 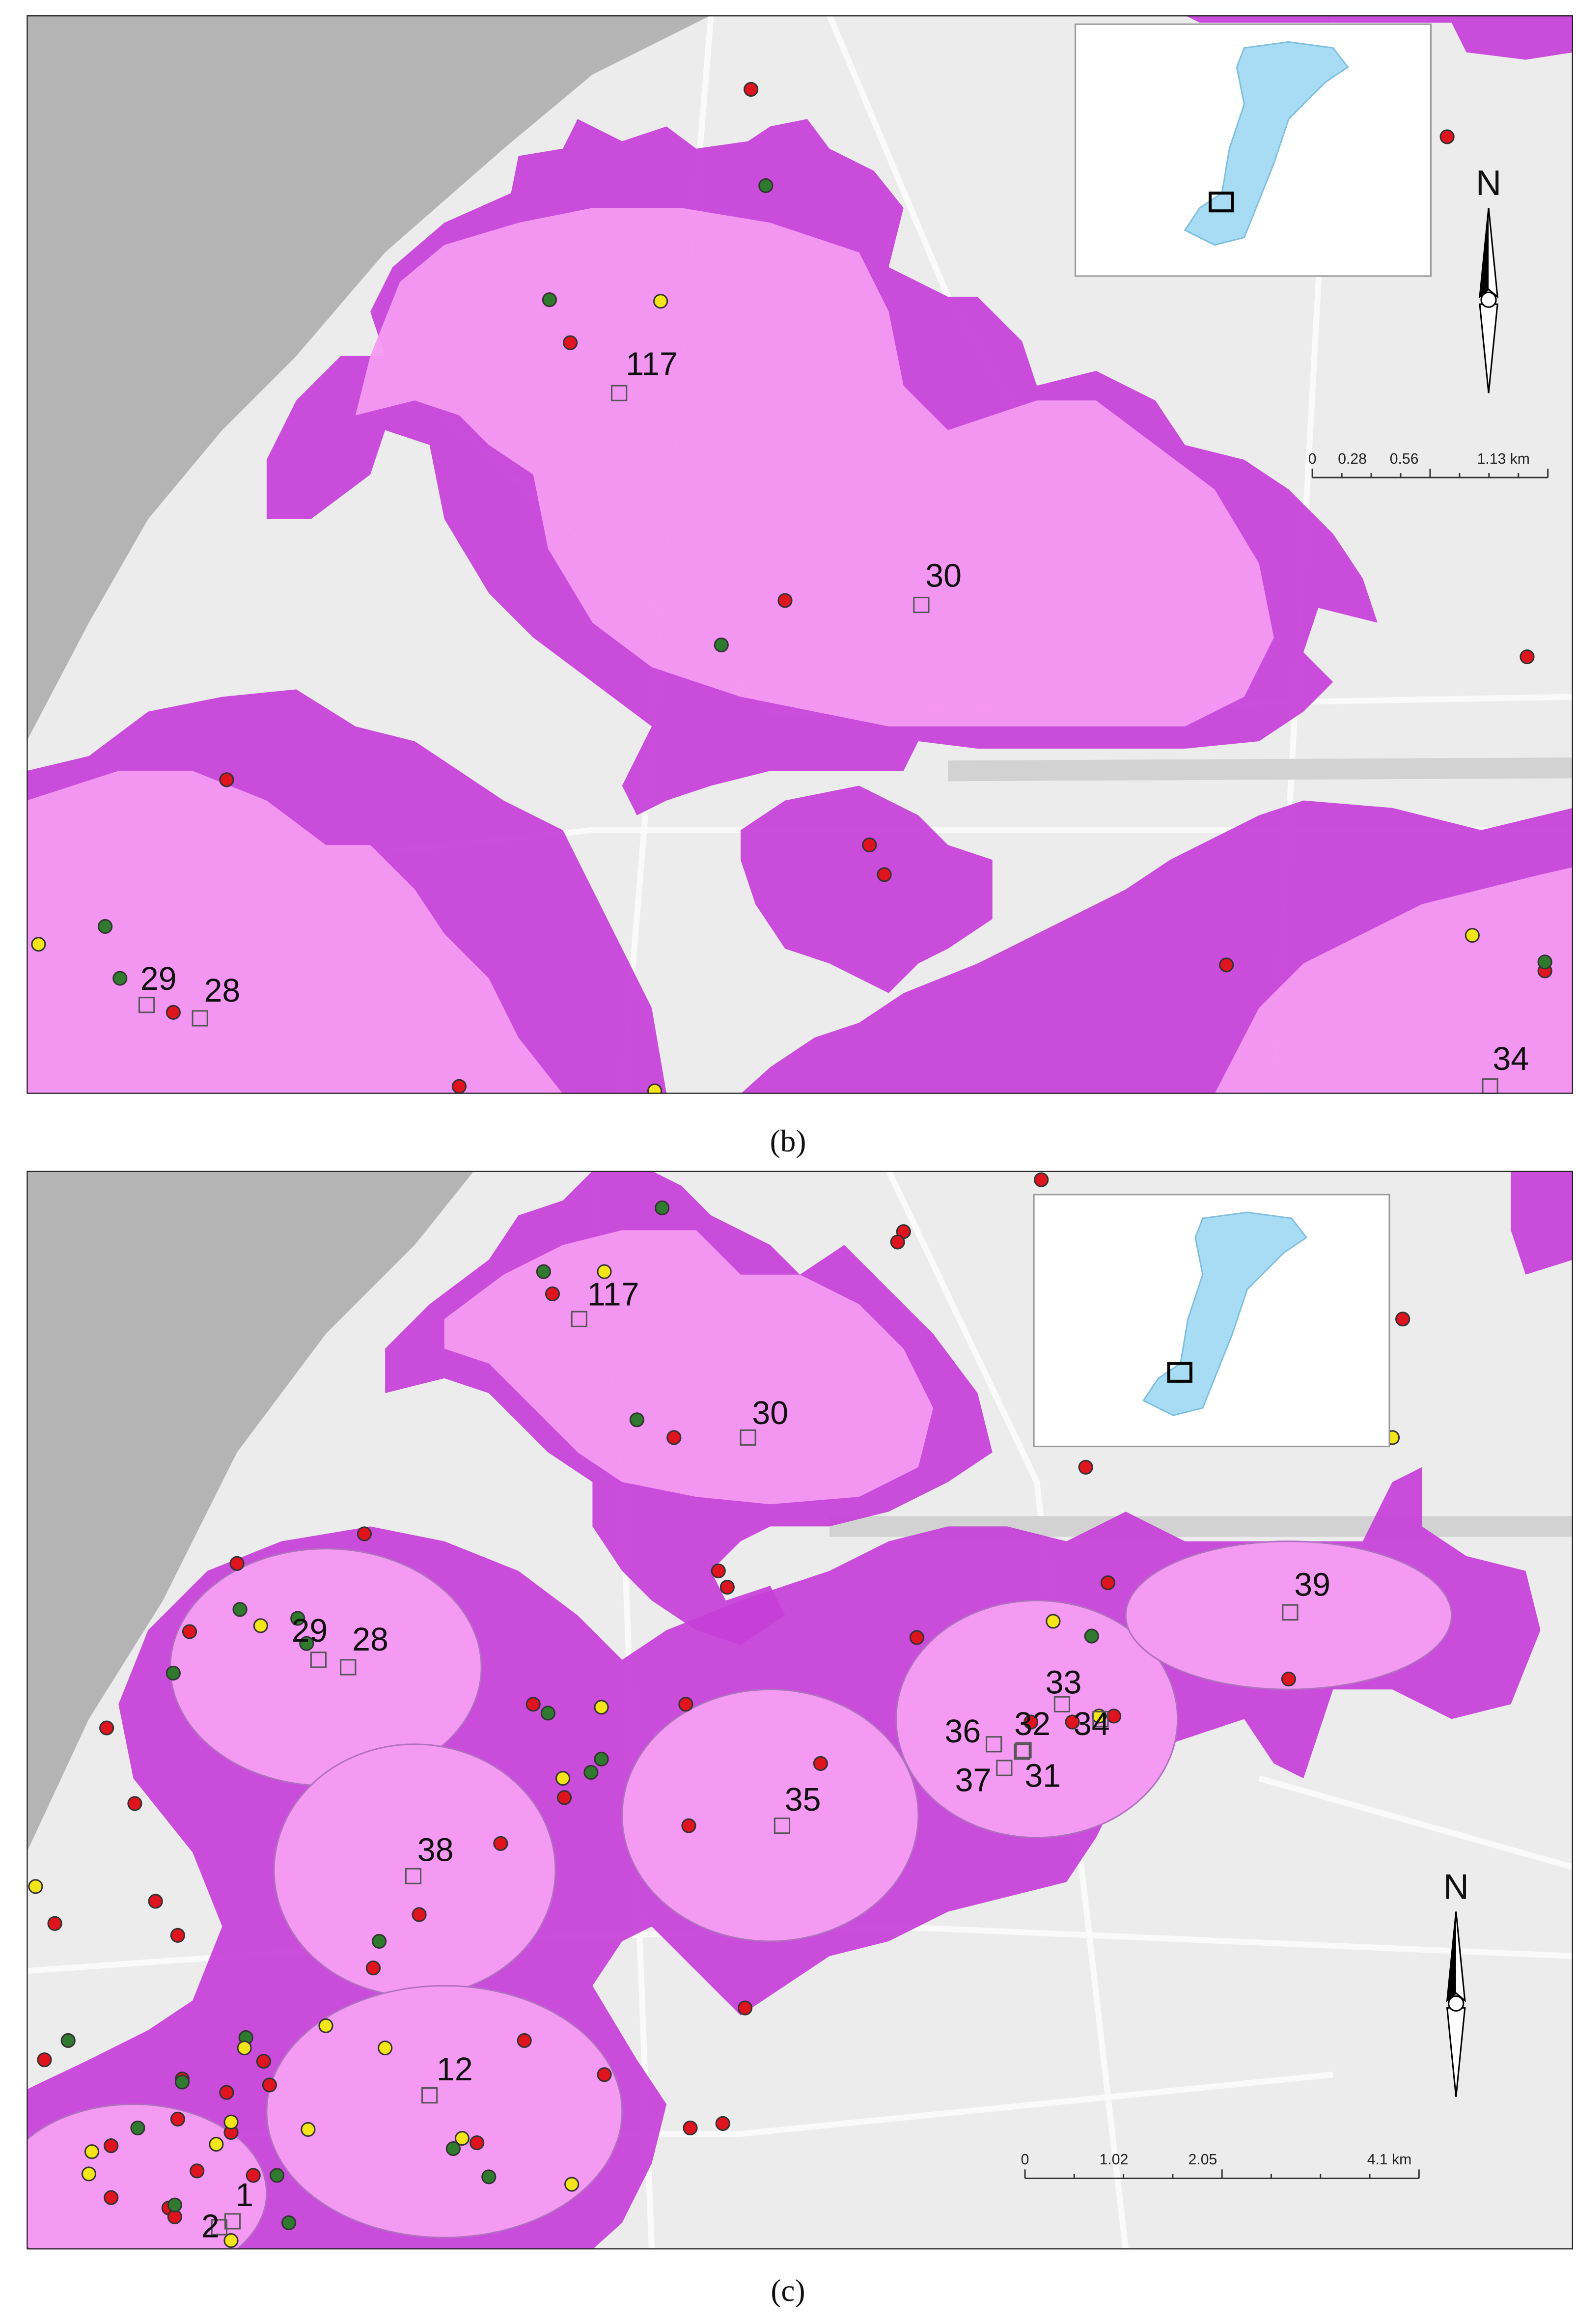 I want to click on site-label: 39, so click(x=1312, y=1585).